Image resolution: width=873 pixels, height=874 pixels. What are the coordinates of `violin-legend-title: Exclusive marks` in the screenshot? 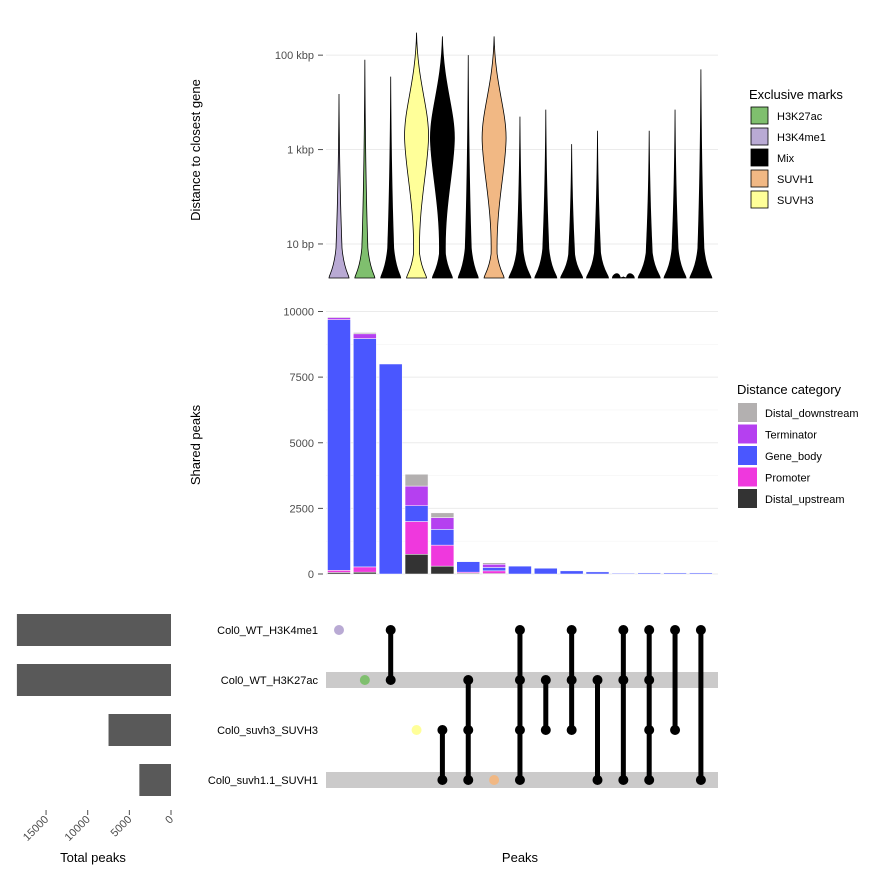 It's located at (796, 94).